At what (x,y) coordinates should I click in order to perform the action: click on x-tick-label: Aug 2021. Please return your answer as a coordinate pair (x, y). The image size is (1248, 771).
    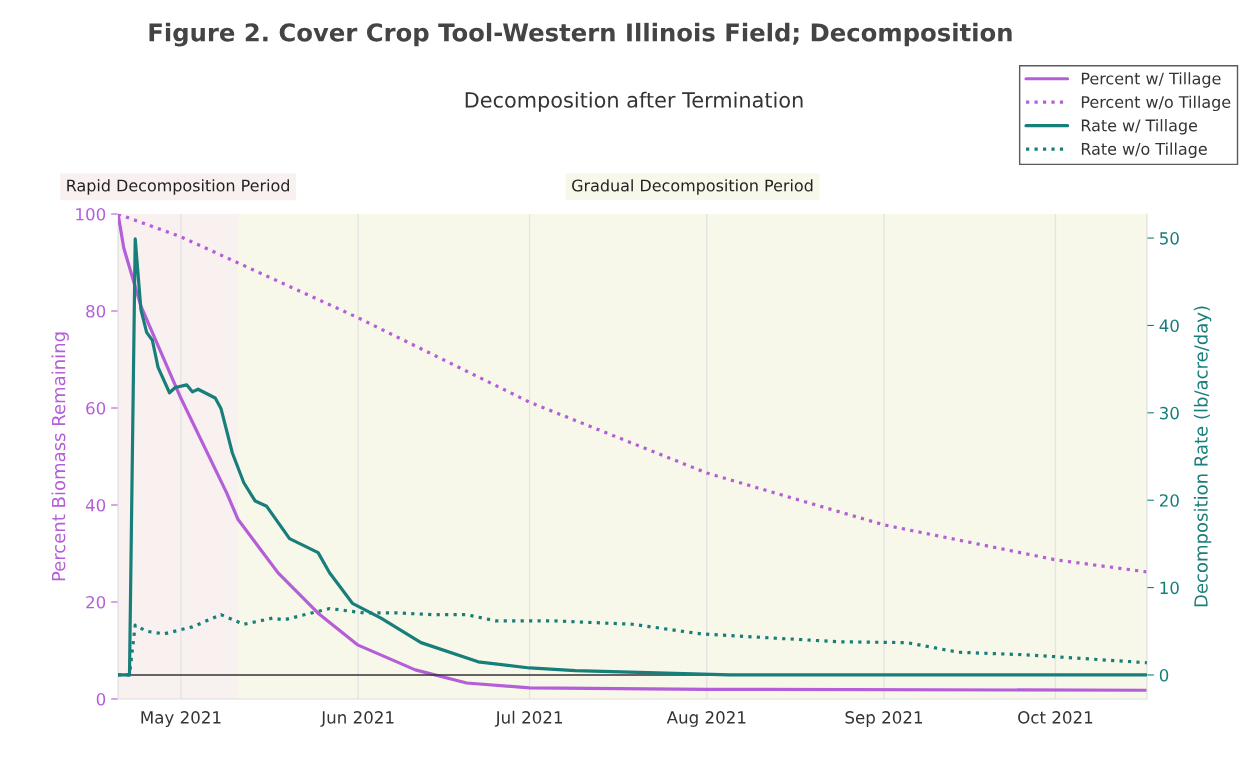
    Looking at the image, I should click on (706, 719).